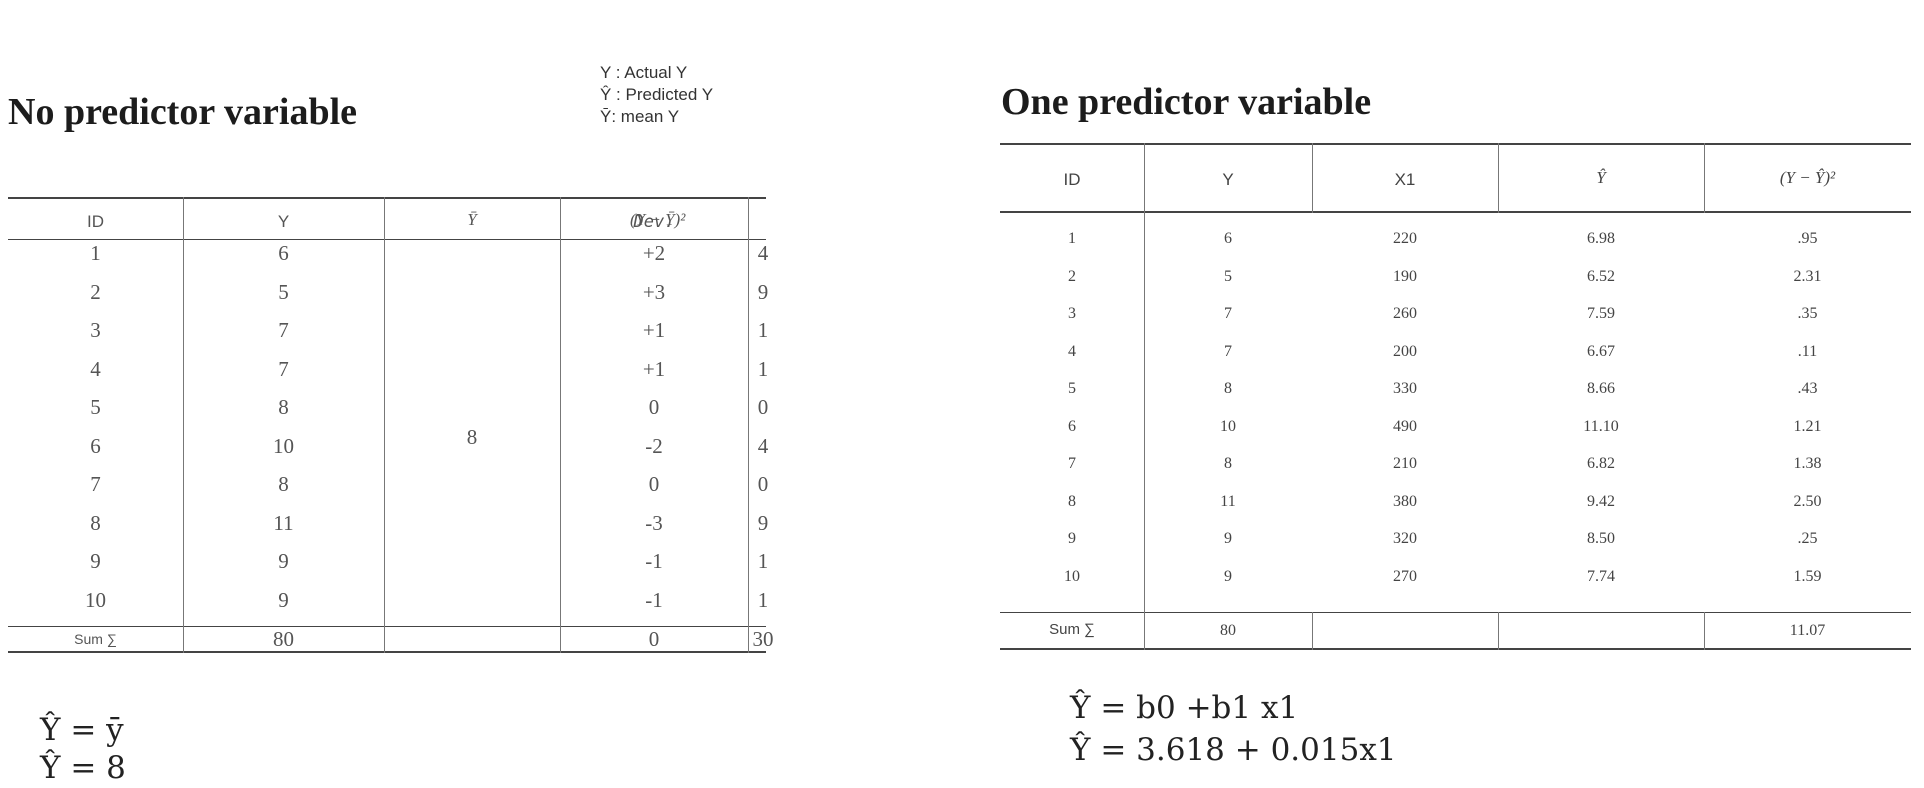  What do you see at coordinates (640, 116) in the screenshot?
I see `legend-mean-y: Ȳ: mean Y` at bounding box center [640, 116].